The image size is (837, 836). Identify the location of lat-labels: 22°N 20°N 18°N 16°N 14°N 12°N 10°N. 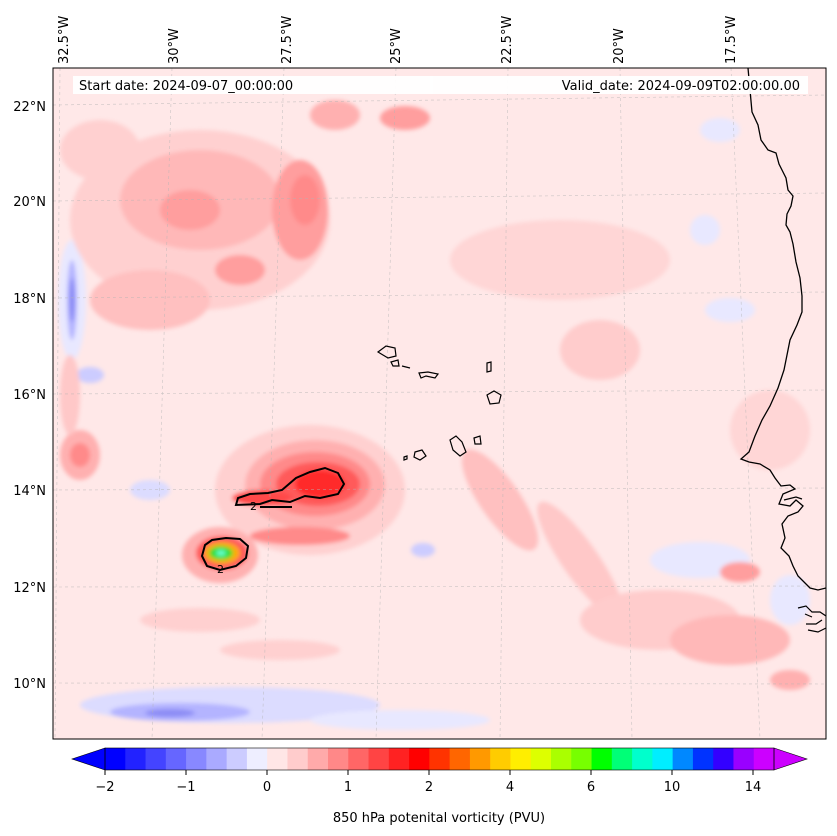
(29, 396).